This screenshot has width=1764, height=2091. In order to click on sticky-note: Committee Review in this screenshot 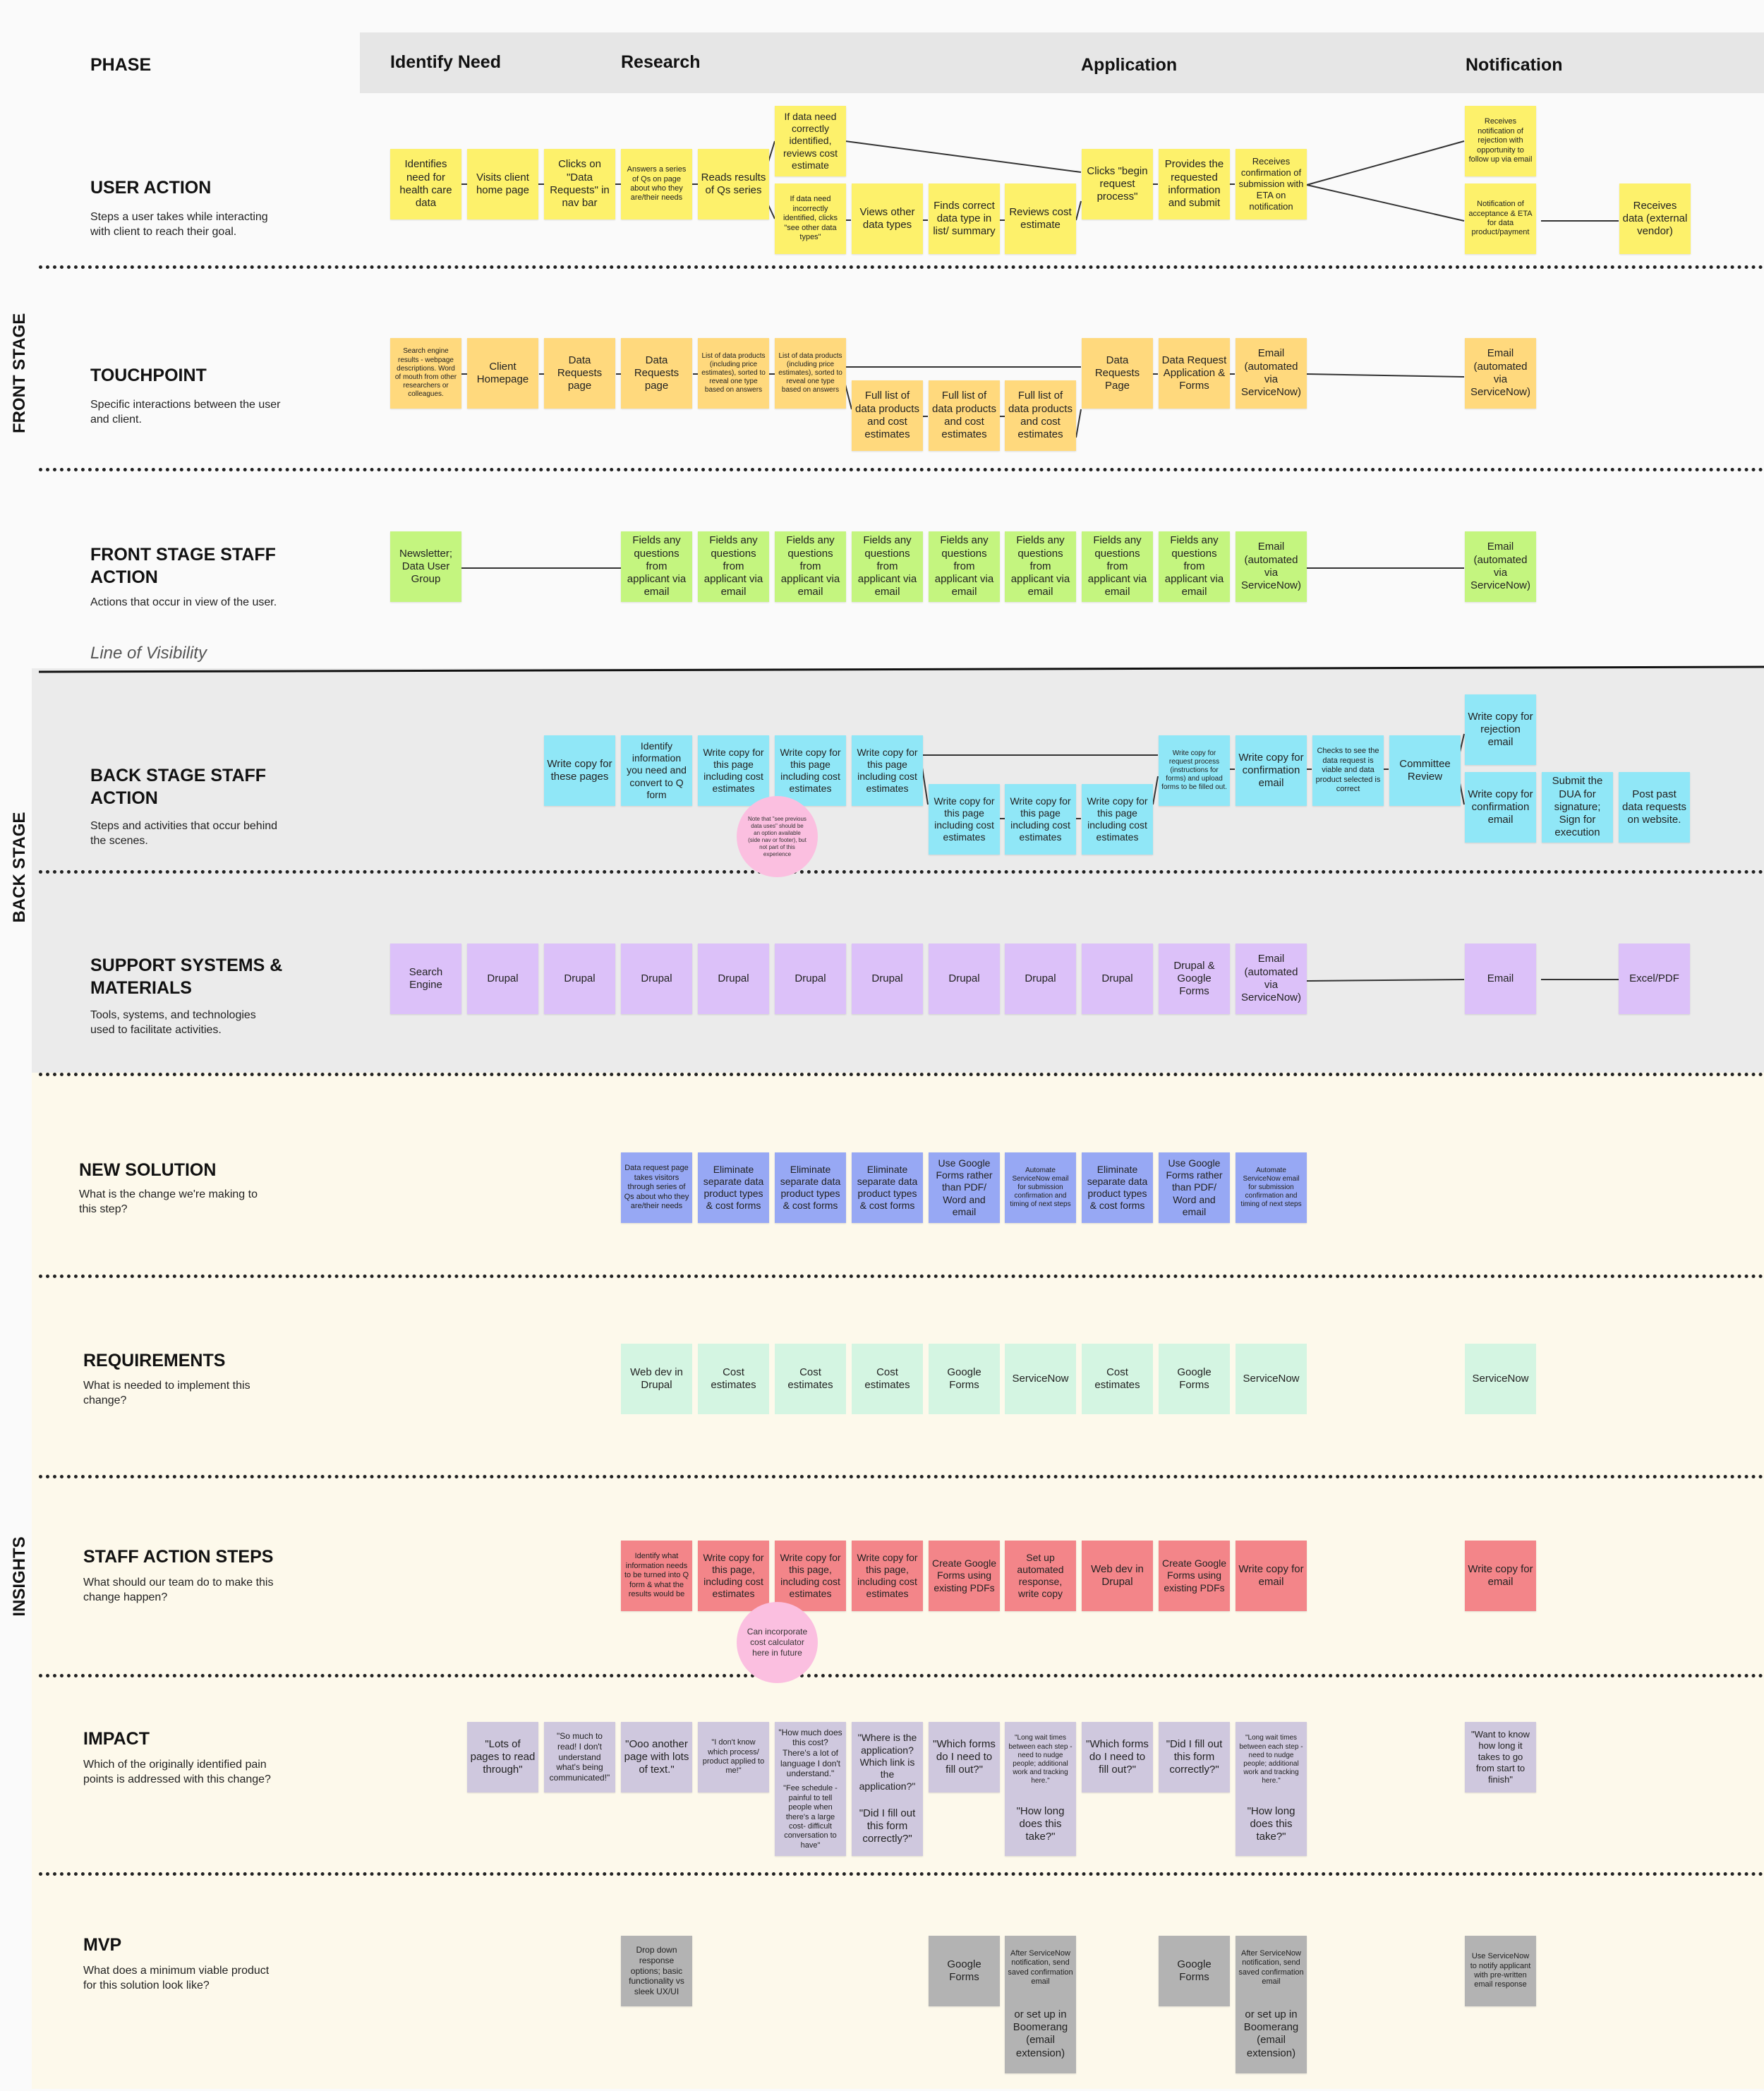, I will do `click(1425, 770)`.